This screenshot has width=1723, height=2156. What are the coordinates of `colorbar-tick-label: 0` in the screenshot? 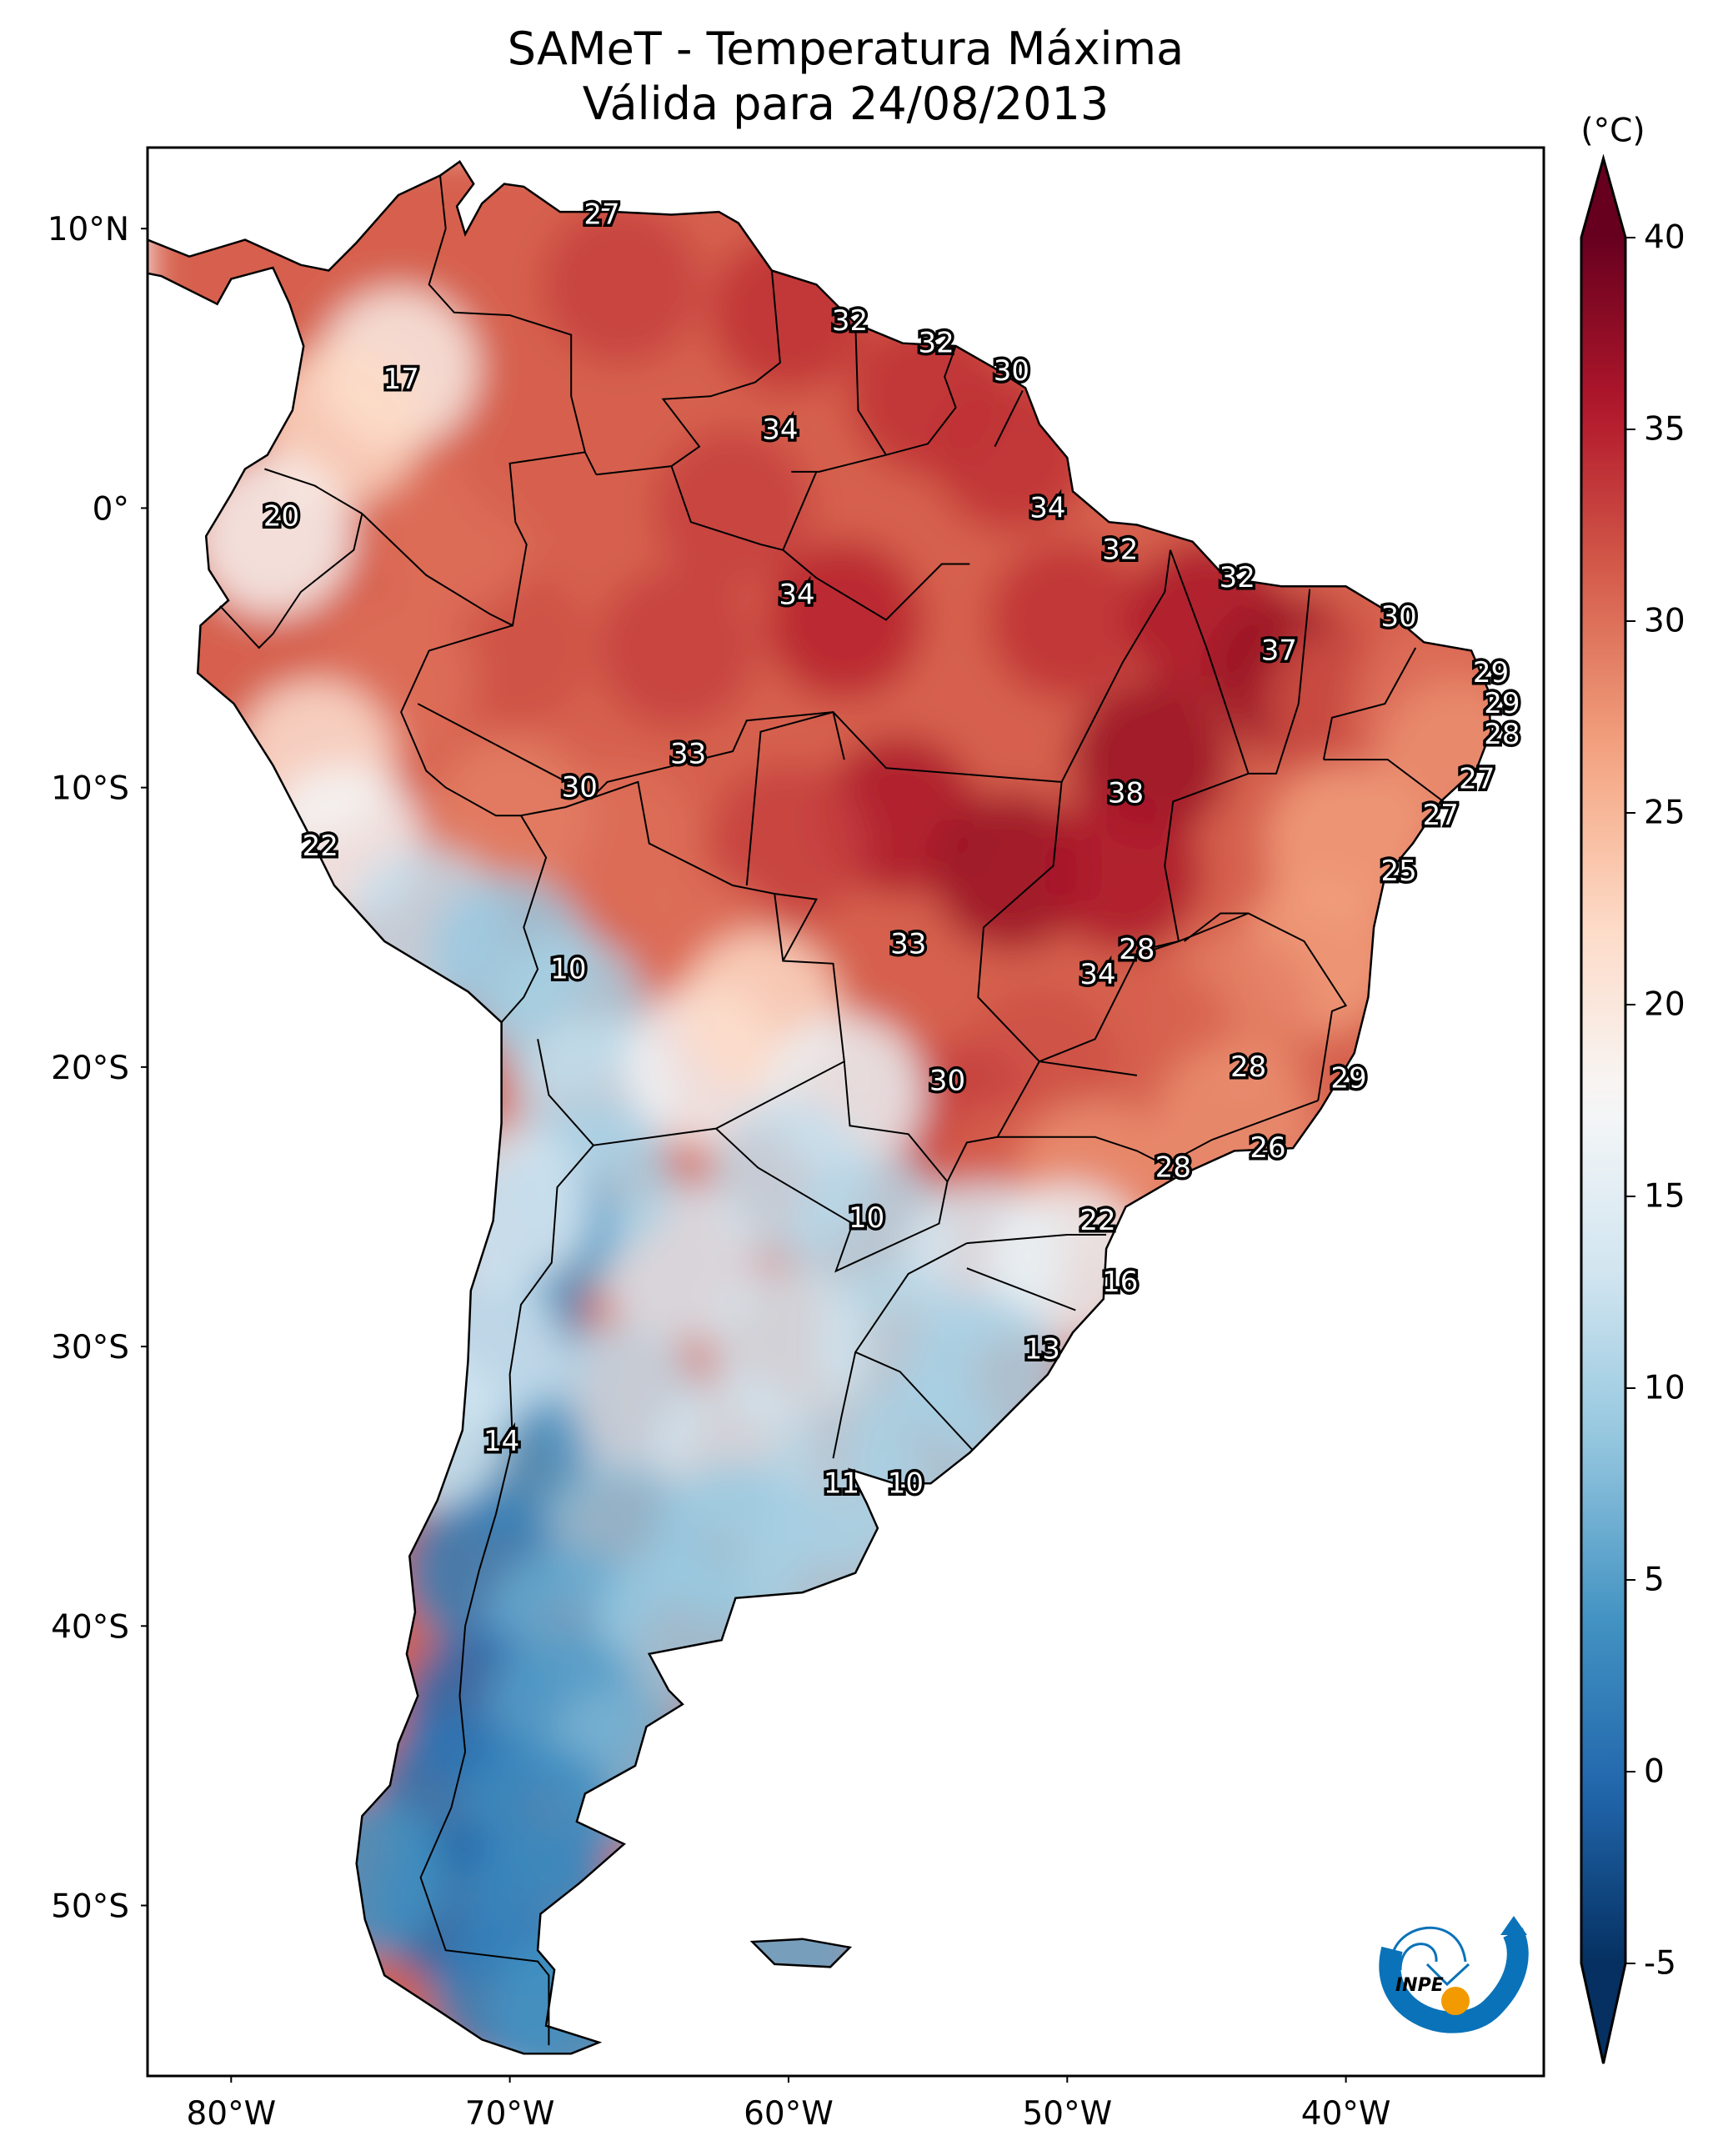 It's located at (1655, 1772).